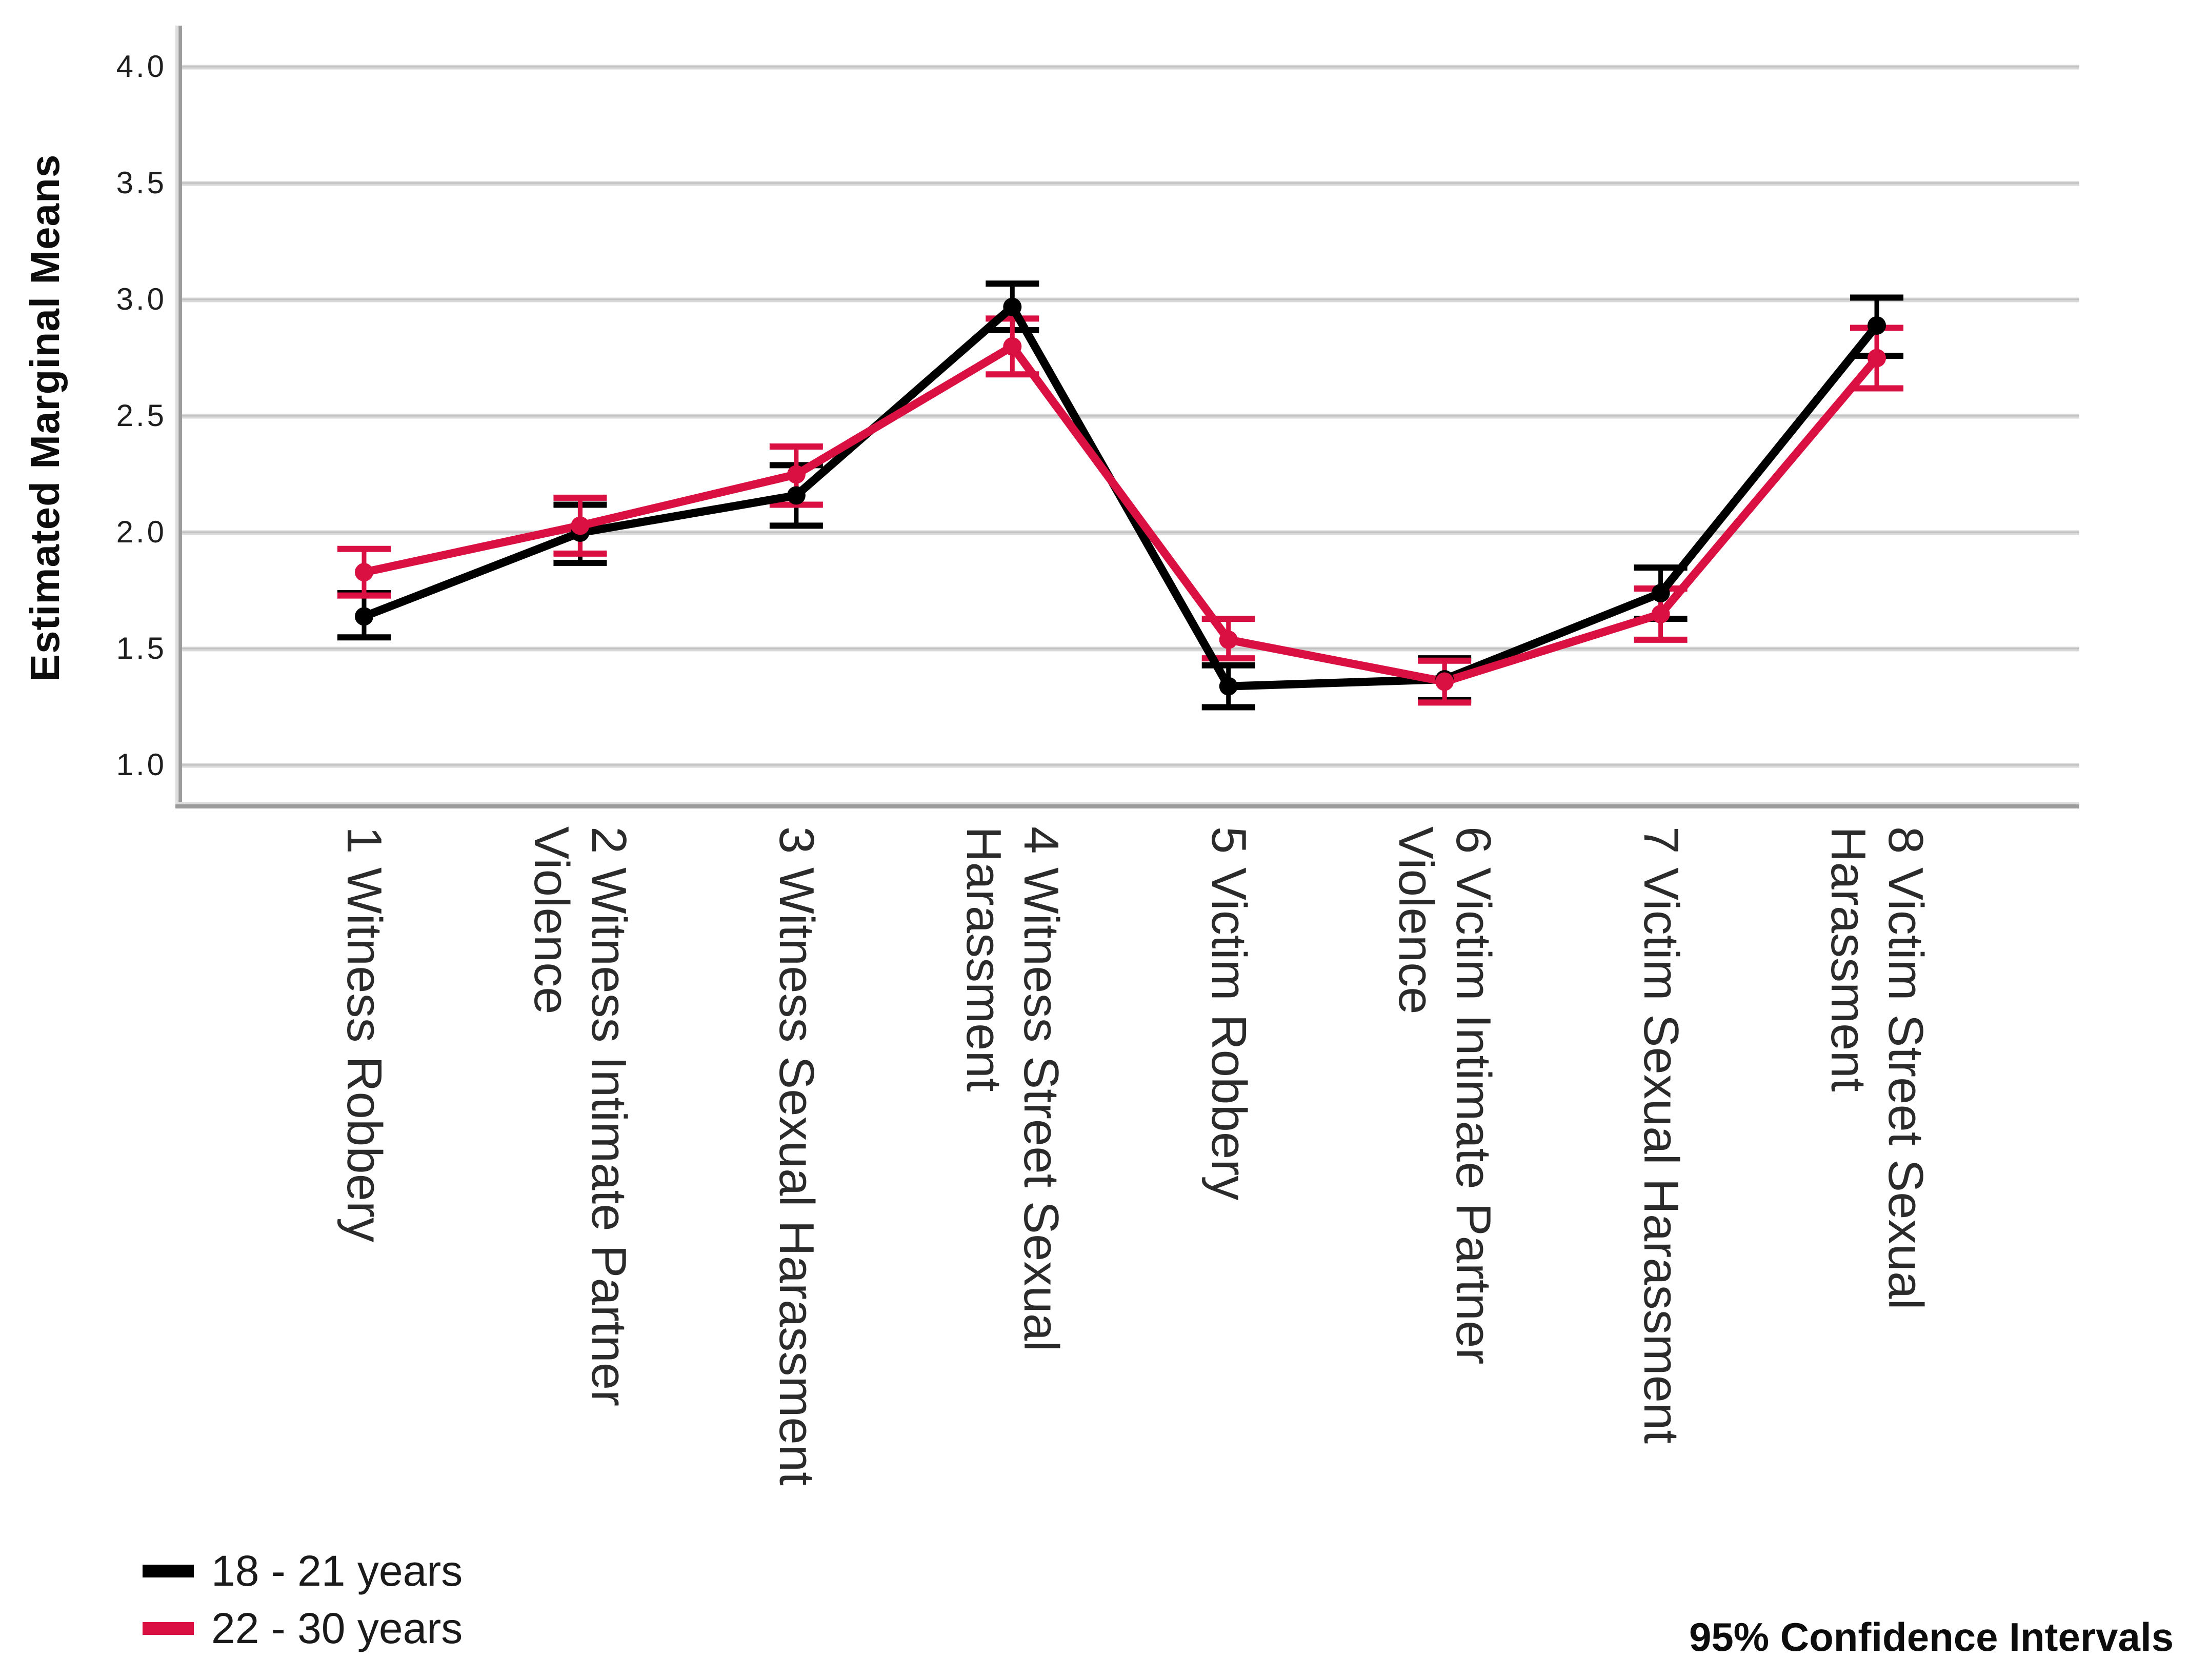 This screenshot has height=1680, width=2188. I want to click on y-axis-line-outer, so click(176, 417).